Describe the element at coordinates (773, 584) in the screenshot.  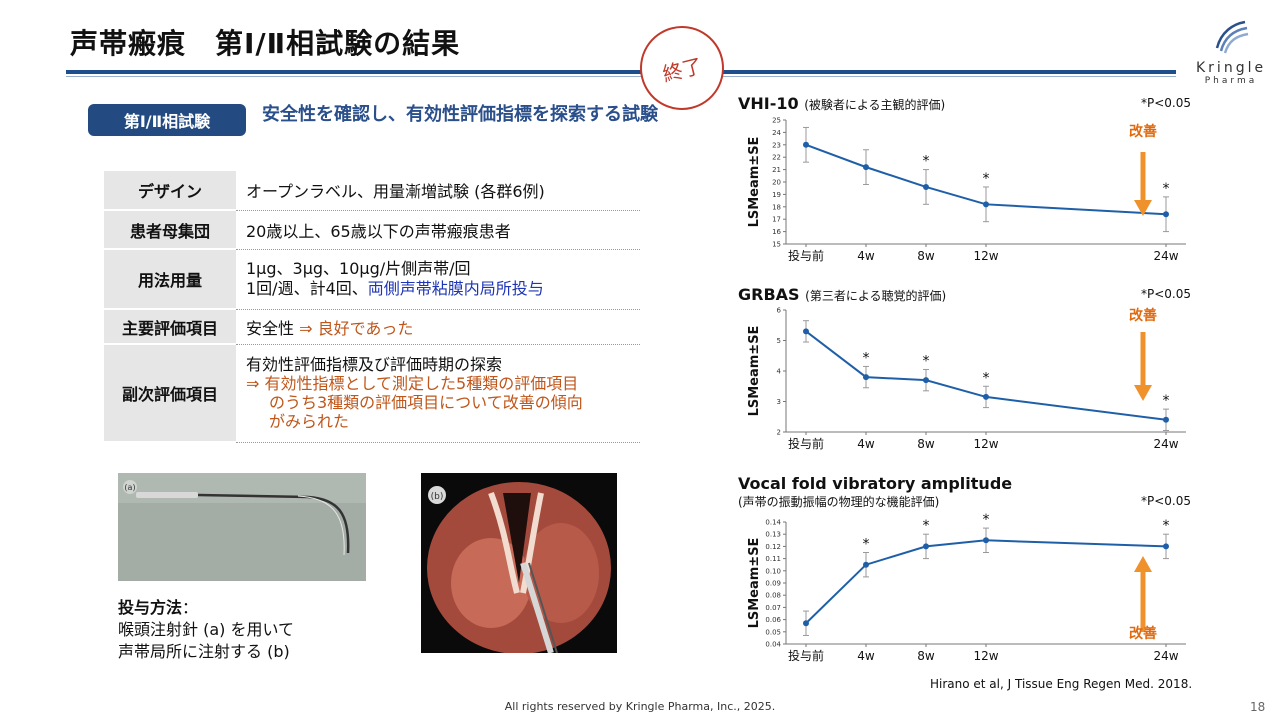
I see `y-tick-label: 0.09` at that location.